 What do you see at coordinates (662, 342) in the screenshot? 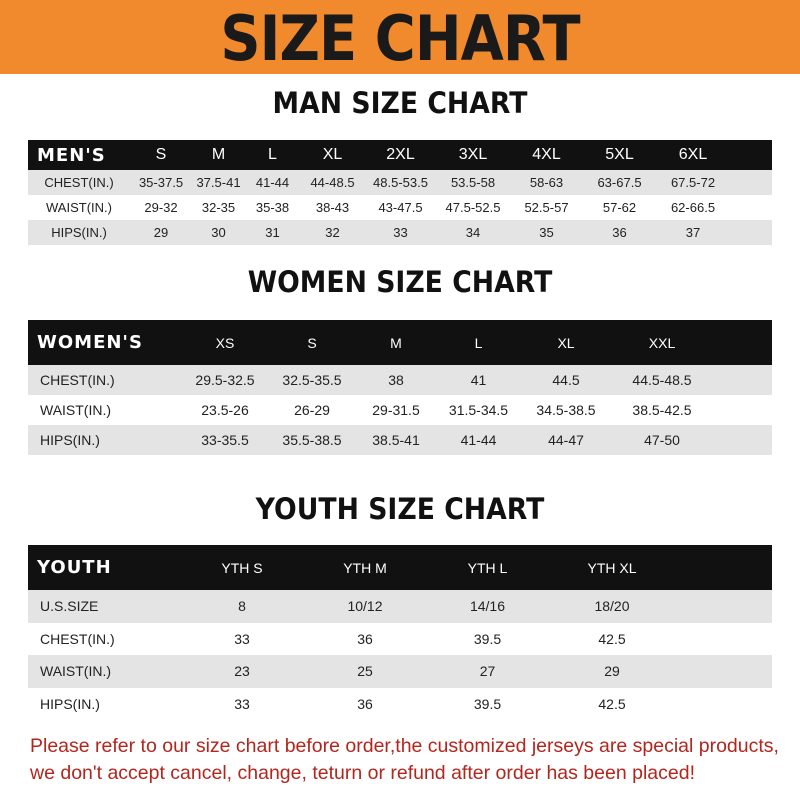
I see `table-cell: XXL` at bounding box center [662, 342].